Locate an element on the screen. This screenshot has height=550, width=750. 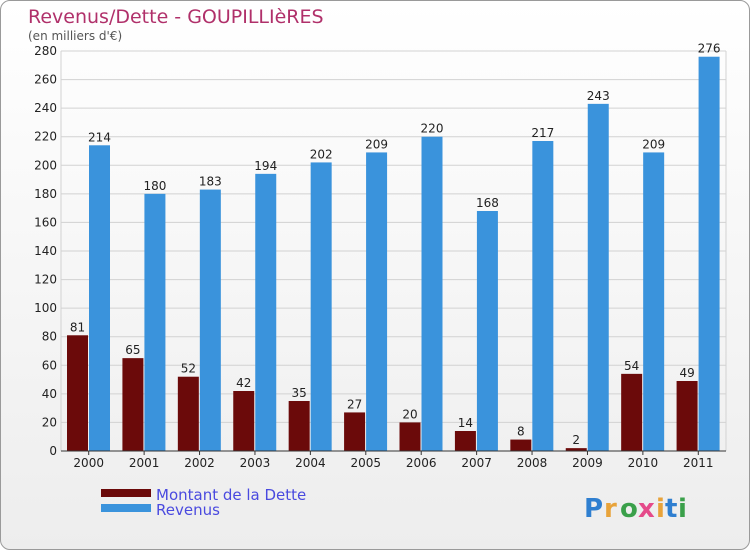
value-label-dette-2002: 52 is located at coordinates (188, 369).